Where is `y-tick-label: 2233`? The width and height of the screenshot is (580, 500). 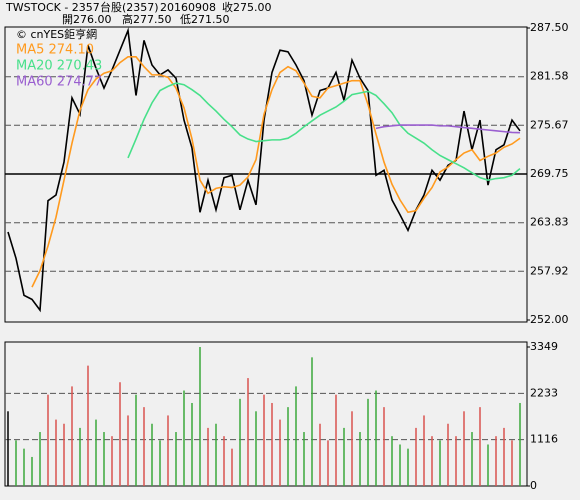 y-tick-label: 2233 is located at coordinates (544, 392).